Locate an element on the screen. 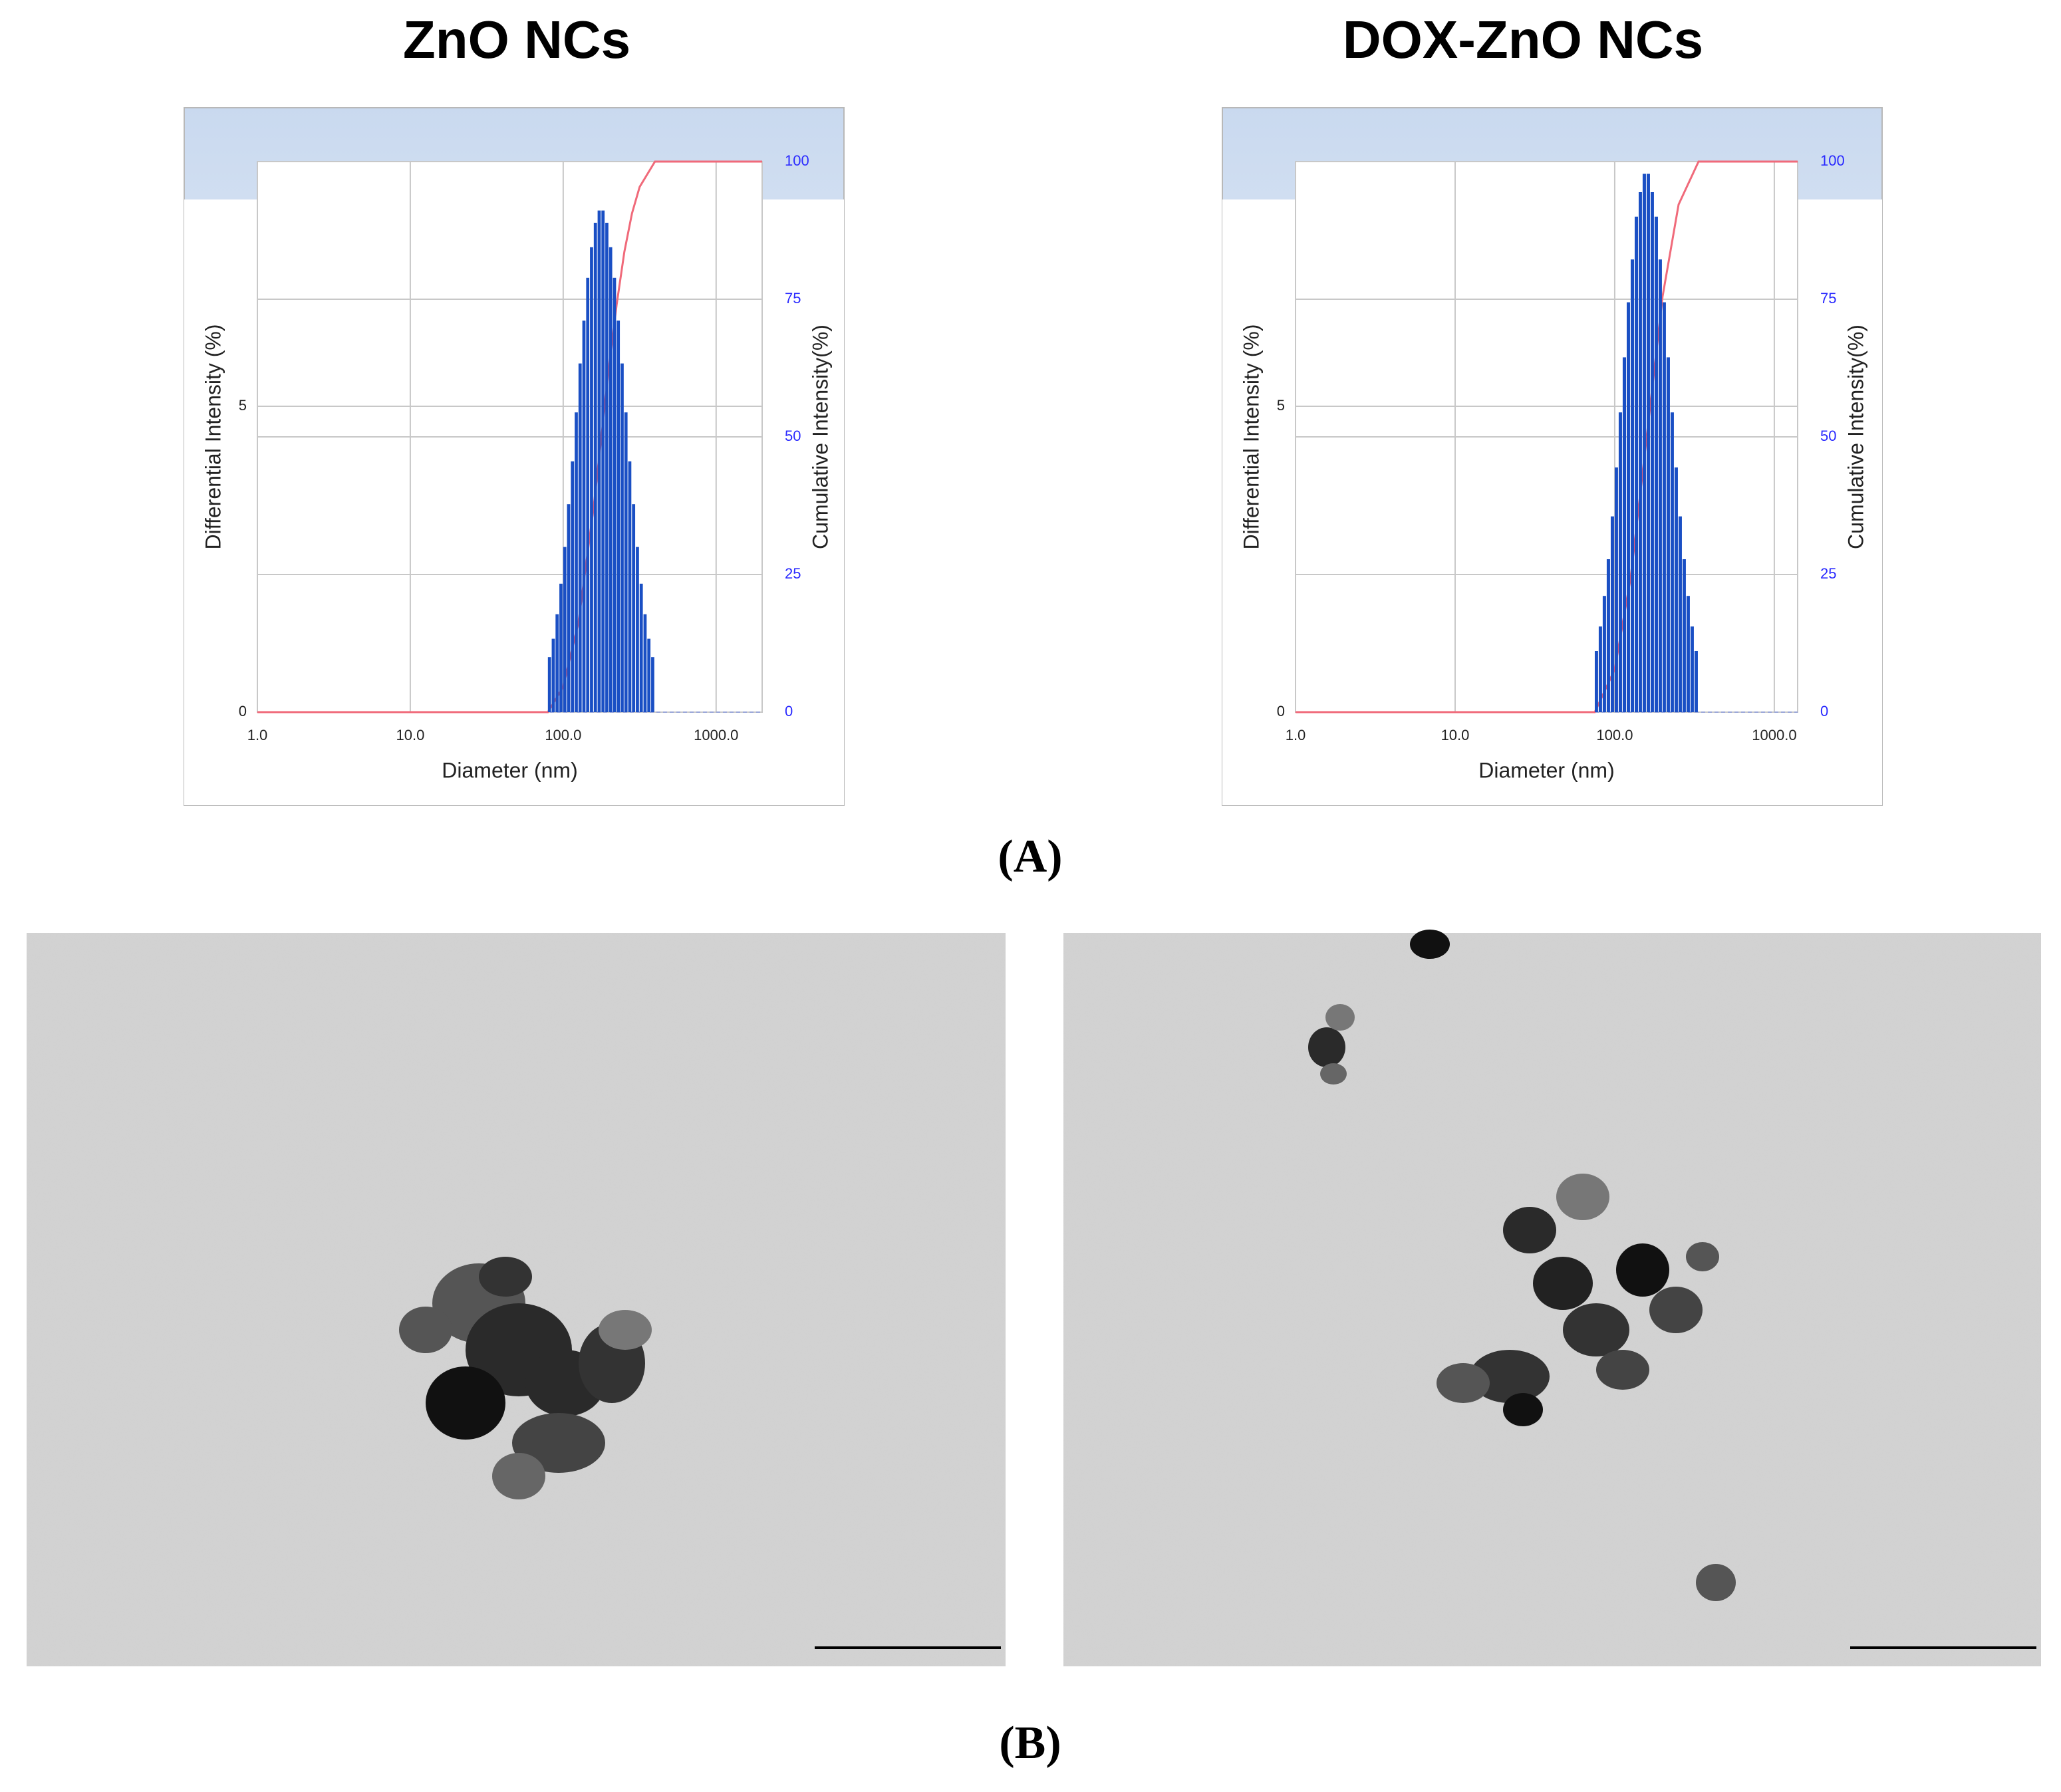 The height and width of the screenshot is (1792, 2061). chart-title: DOX-ZnO NCs is located at coordinates (1523, 39).